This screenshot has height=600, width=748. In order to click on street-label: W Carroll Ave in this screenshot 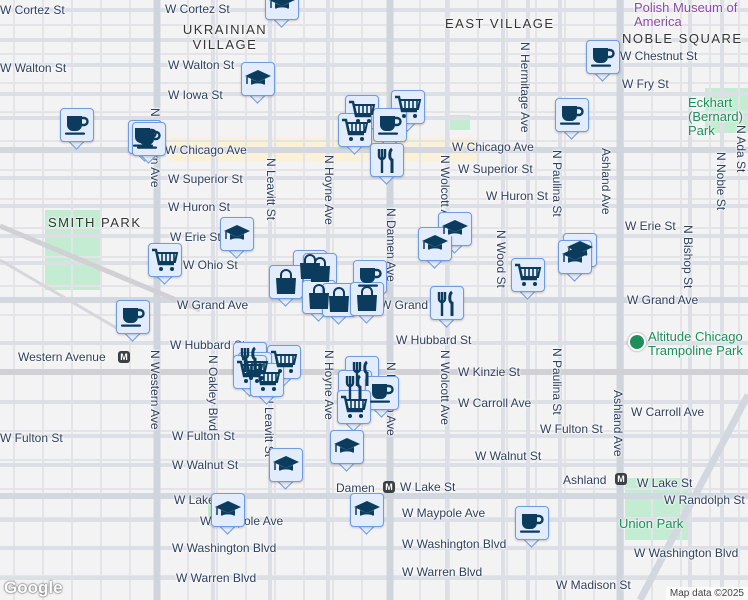, I will do `click(495, 403)`.